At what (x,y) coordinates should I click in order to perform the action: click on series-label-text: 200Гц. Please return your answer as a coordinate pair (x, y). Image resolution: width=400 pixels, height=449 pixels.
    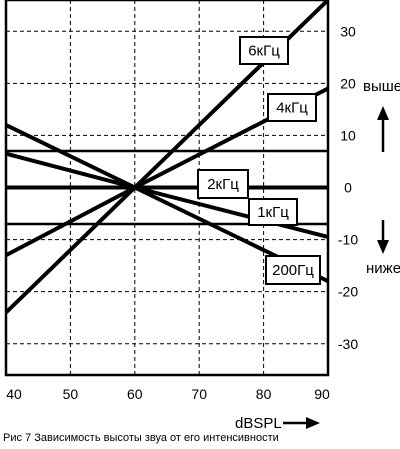
    Looking at the image, I should click on (293, 270).